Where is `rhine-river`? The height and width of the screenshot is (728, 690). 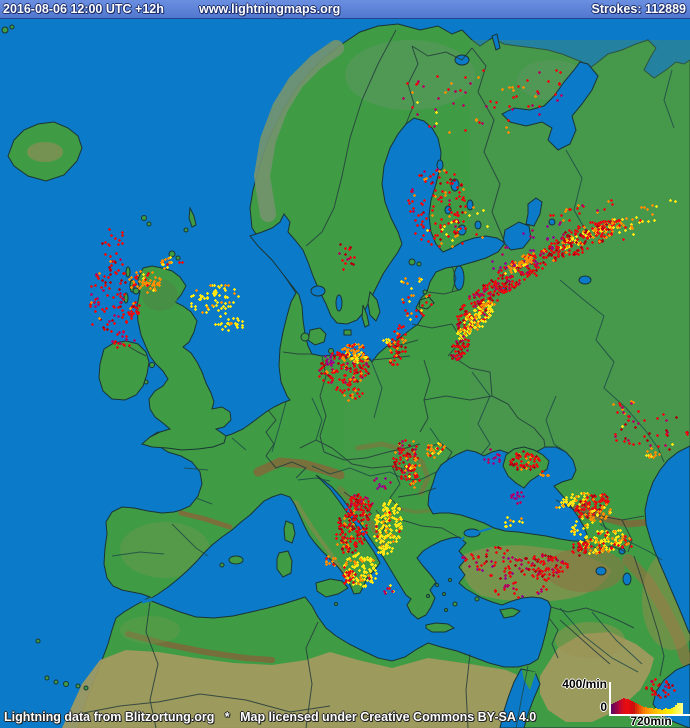 rhine-river is located at coordinates (279, 427).